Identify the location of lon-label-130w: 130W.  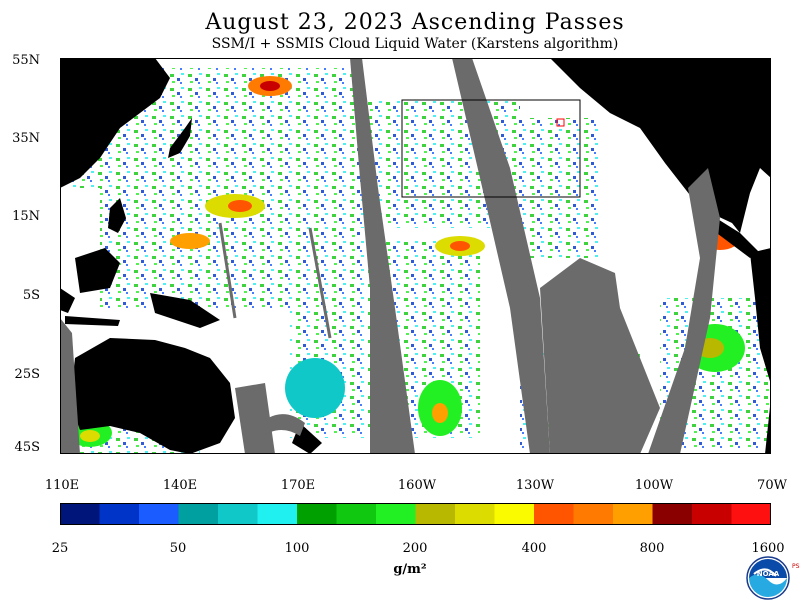
(535, 485).